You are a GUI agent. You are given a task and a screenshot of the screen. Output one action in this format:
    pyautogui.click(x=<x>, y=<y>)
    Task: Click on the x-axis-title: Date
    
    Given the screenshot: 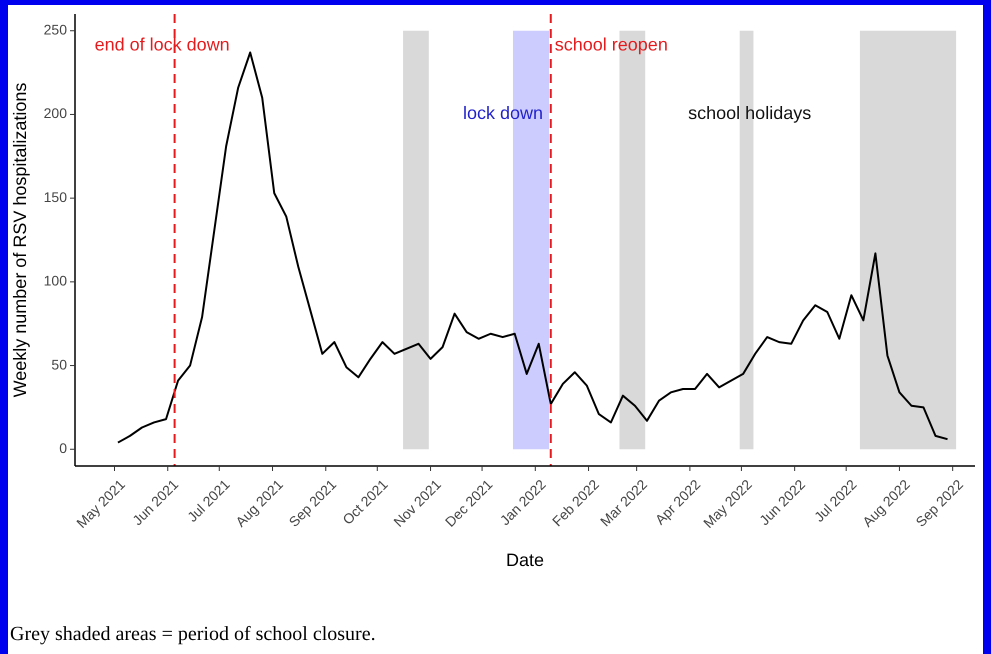 What is the action you would take?
    pyautogui.click(x=525, y=560)
    